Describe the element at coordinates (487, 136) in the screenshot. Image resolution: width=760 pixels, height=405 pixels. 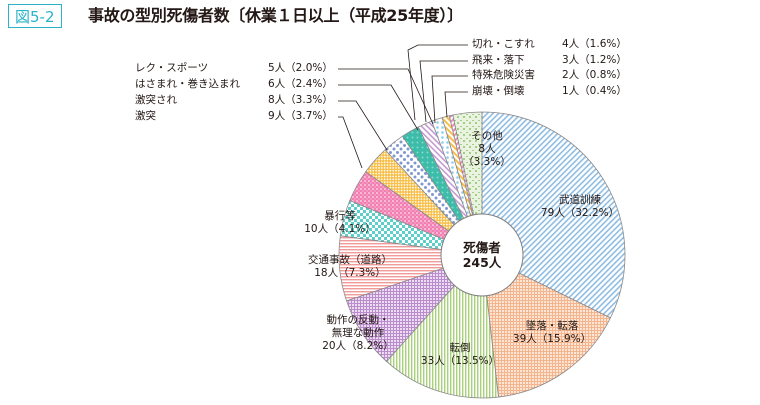
I see `label-name: その他` at that location.